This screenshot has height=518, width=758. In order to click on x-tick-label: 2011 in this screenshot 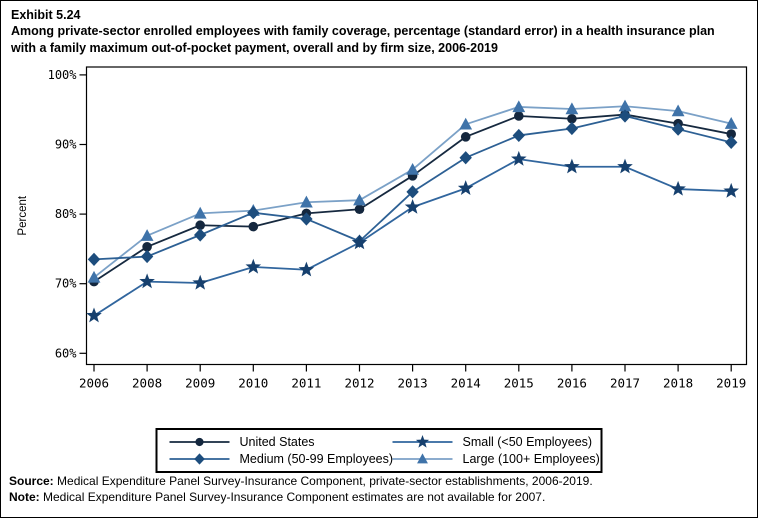, I will do `click(306, 383)`.